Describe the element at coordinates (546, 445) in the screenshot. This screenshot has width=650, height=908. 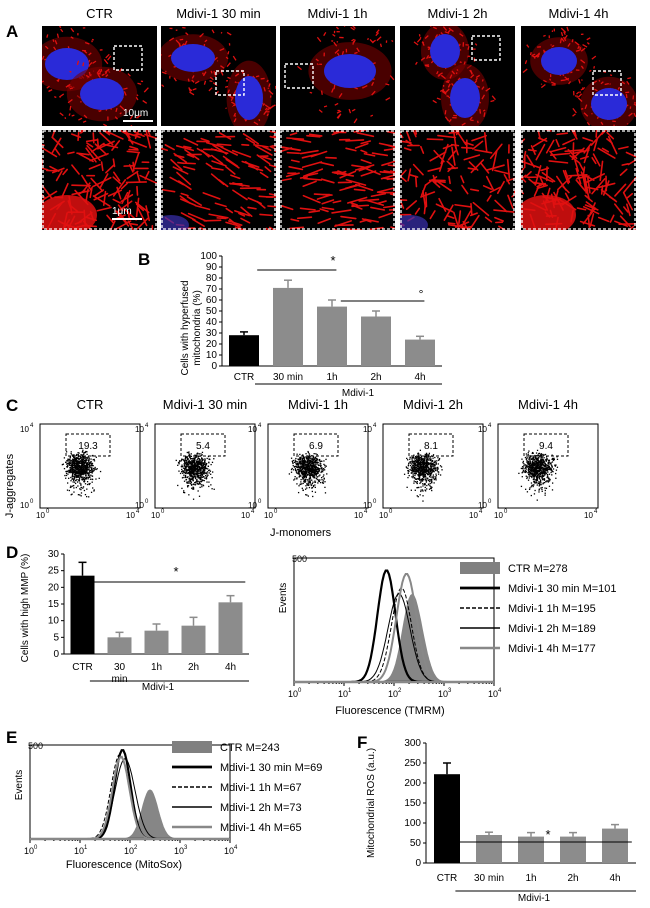
I see `gate-box` at that location.